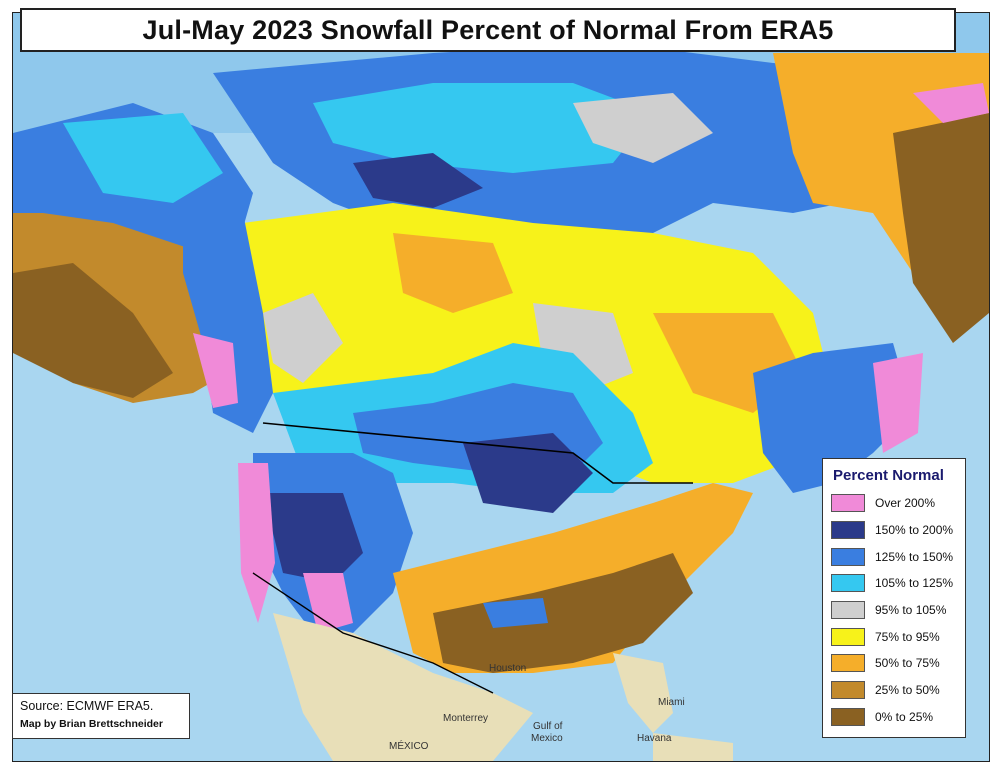 Image resolution: width=1000 pixels, height=772 pixels. Describe the element at coordinates (907, 690) in the screenshot. I see `legend-label: 25% to 50%` at that location.